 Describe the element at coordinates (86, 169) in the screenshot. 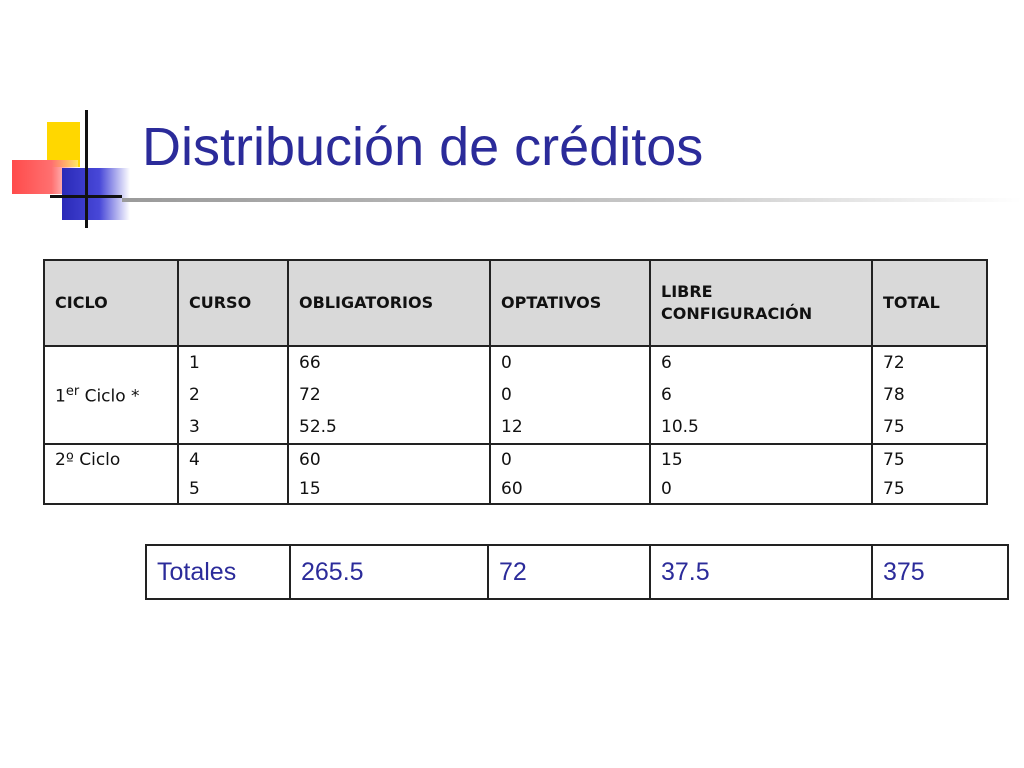

I see `logo-vertical-line` at that location.